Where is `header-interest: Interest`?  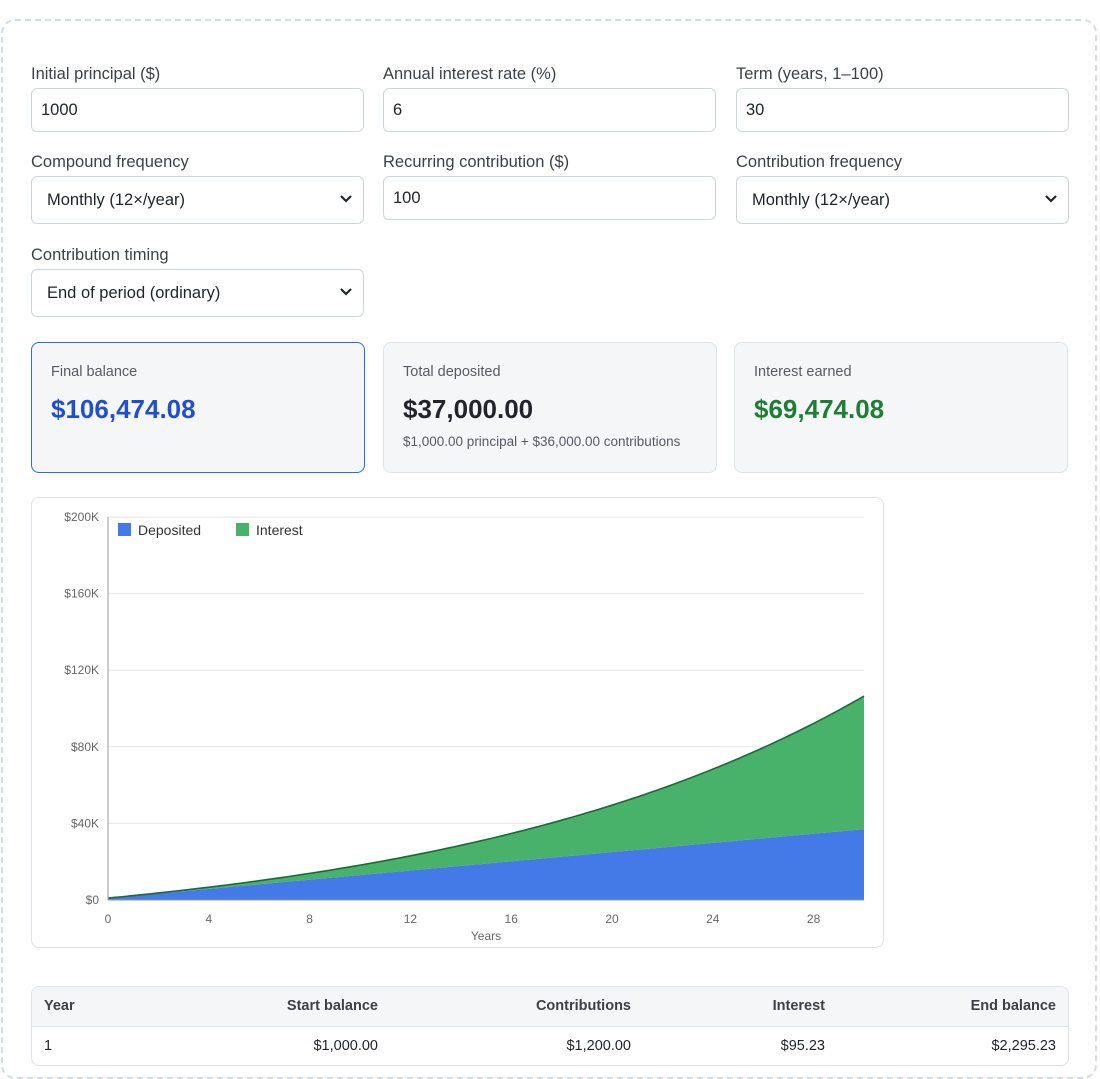 header-interest: Interest is located at coordinates (798, 1006).